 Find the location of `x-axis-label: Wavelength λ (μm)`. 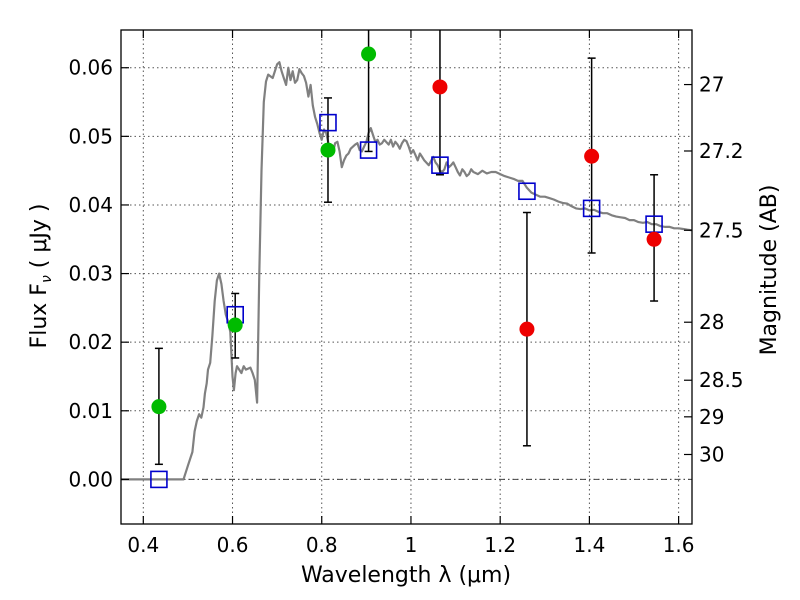

x-axis-label: Wavelength λ (μm) is located at coordinates (406, 575).